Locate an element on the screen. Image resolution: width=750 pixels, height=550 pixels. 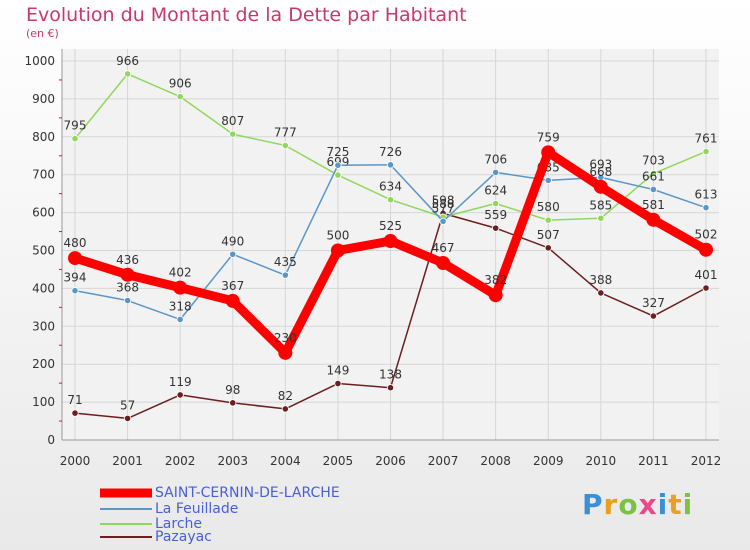
legend-swatch-saint-cernin is located at coordinates (126, 493).